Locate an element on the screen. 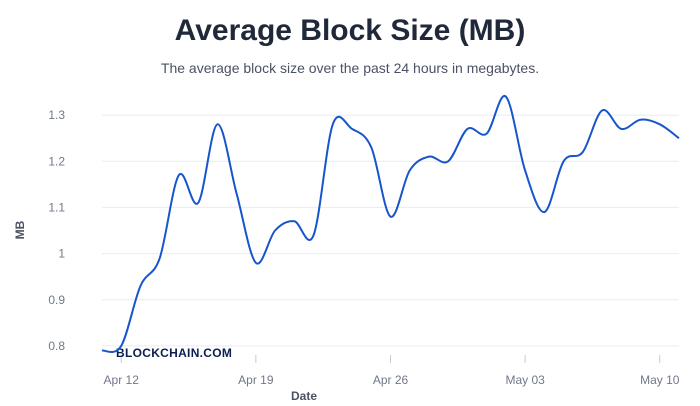 This screenshot has height=406, width=700. y-tick-label: 1.3 is located at coordinates (56, 115).